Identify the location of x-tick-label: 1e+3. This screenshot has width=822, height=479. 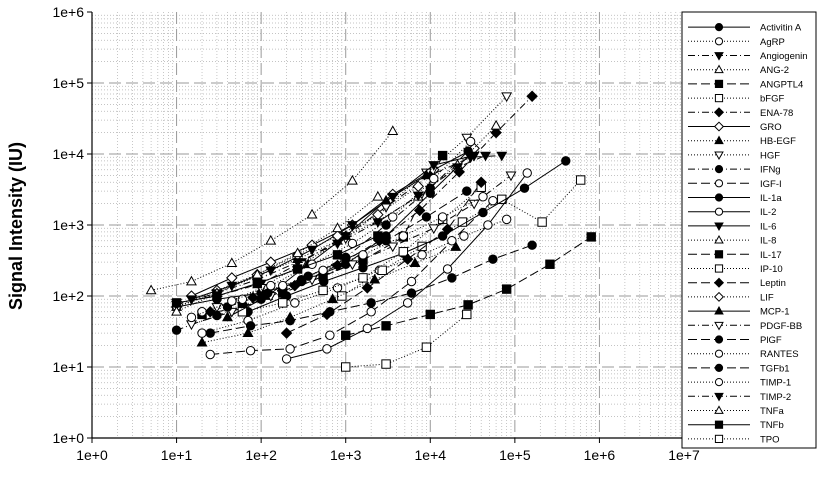
(346, 455).